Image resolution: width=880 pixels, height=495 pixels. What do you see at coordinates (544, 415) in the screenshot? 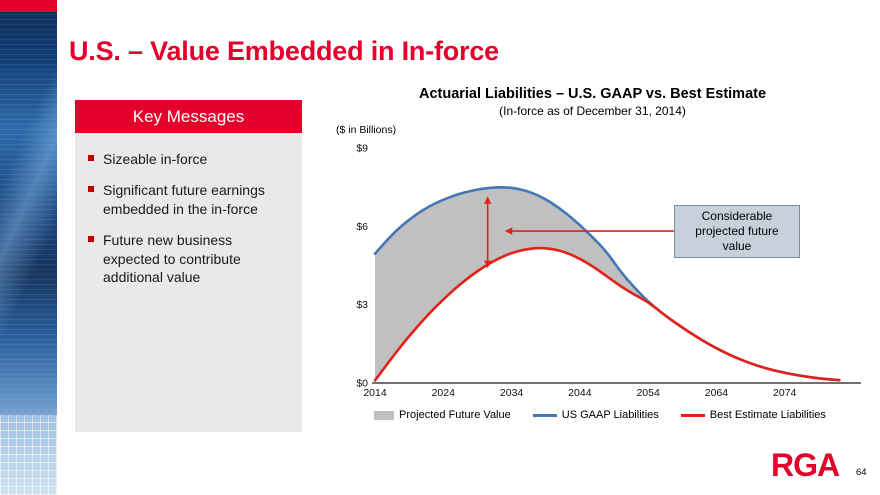
I see `us-gaap-swatch` at bounding box center [544, 415].